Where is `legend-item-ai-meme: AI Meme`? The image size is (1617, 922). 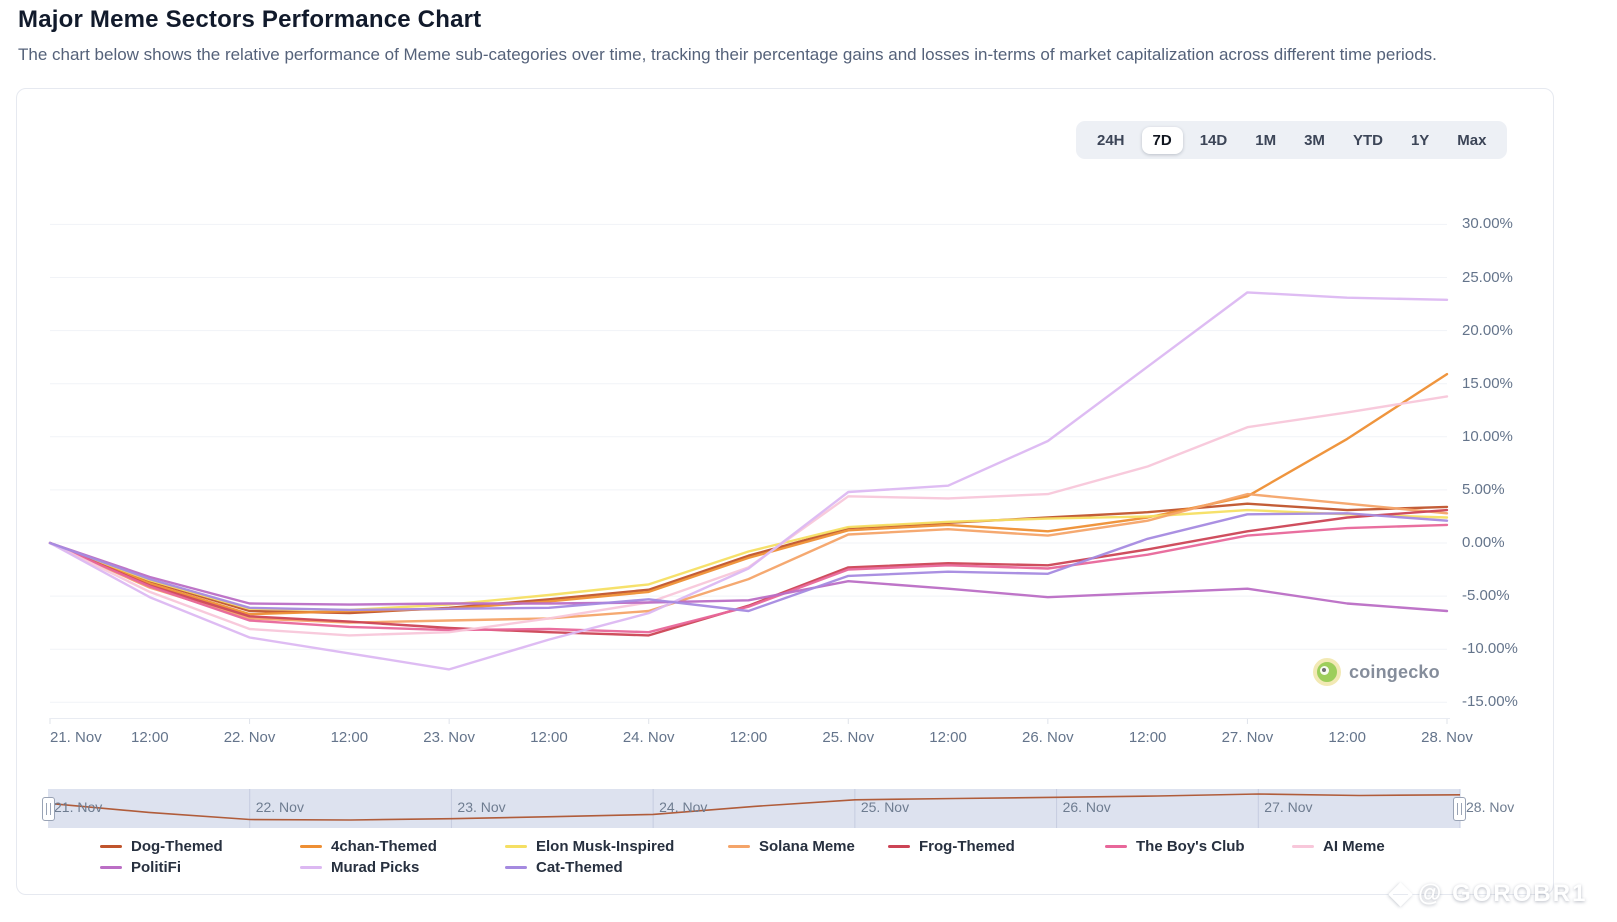 legend-item-ai-meme: AI Meme is located at coordinates (1338, 846).